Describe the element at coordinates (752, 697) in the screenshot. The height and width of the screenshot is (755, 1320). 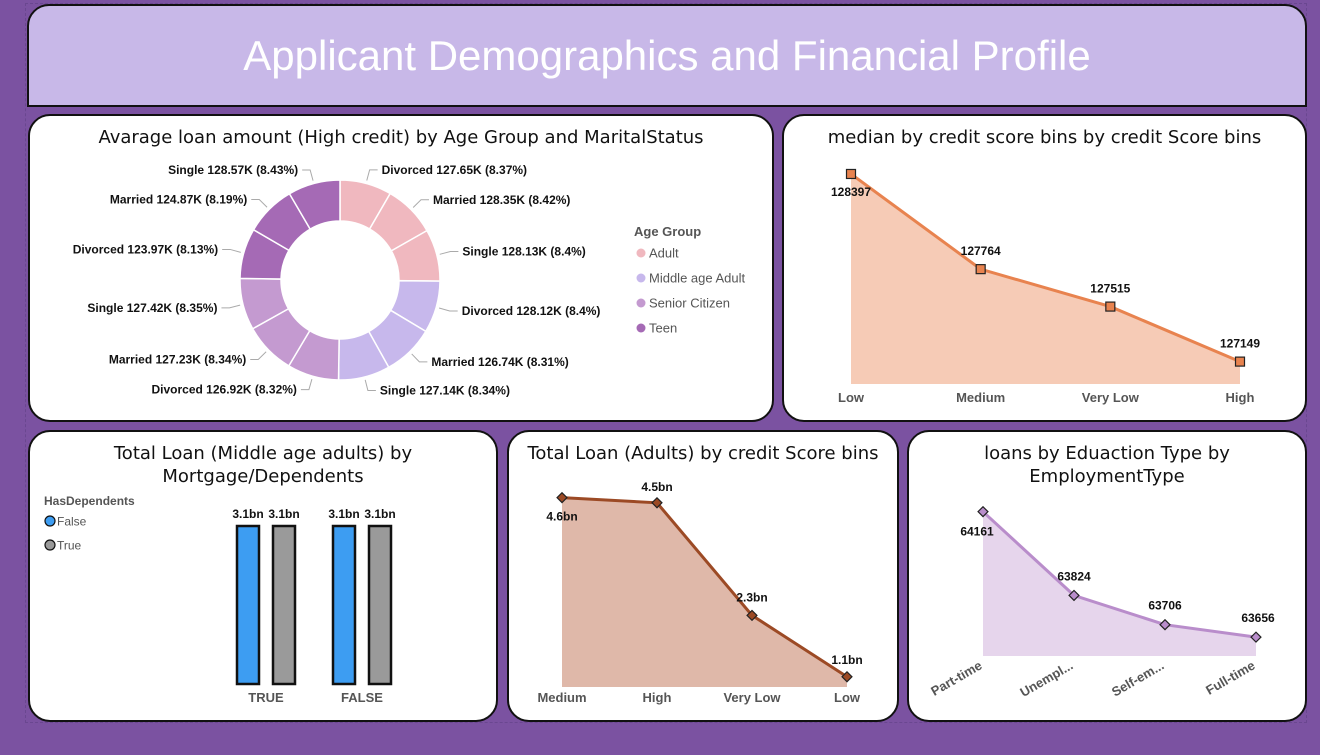
I see `x-tick-label: Very Low` at that location.